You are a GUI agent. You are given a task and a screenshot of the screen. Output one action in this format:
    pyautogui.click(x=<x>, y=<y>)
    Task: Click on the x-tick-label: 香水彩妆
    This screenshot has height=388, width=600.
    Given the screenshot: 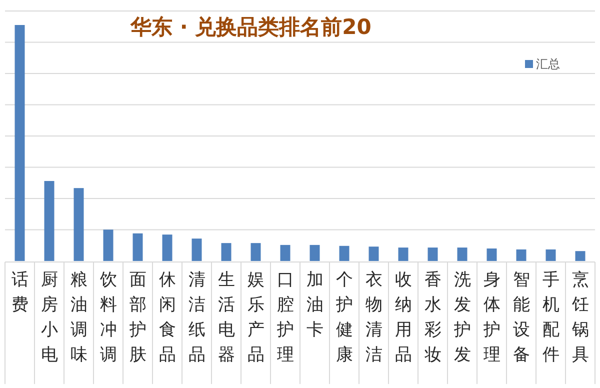 What is the action you would take?
    pyautogui.click(x=433, y=317)
    